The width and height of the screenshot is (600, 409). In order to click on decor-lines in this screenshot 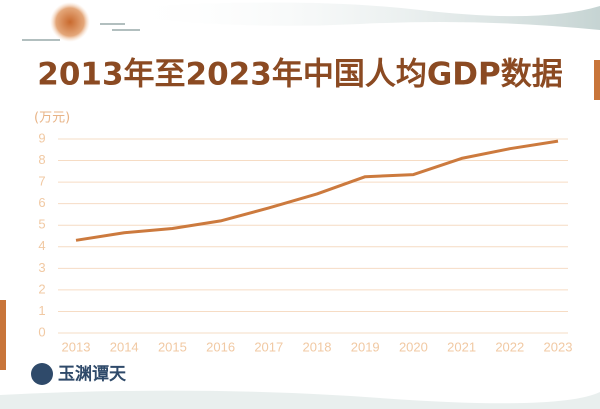, I will do `click(81, 32)`.